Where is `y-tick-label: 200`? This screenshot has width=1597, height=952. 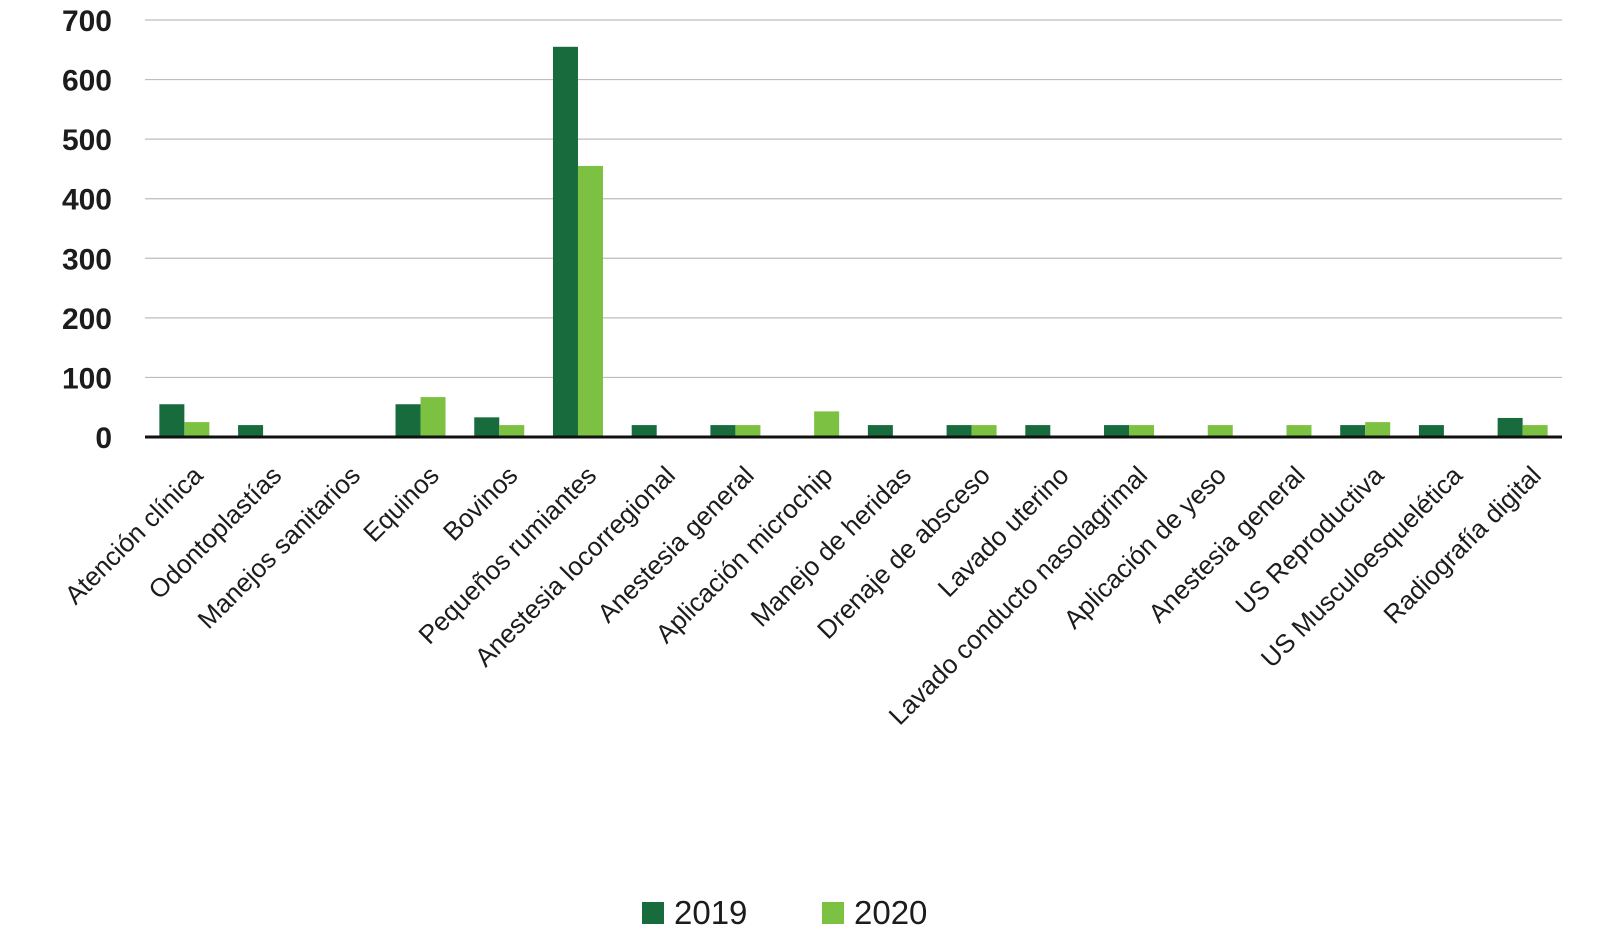 y-tick-label: 200 is located at coordinates (87, 319).